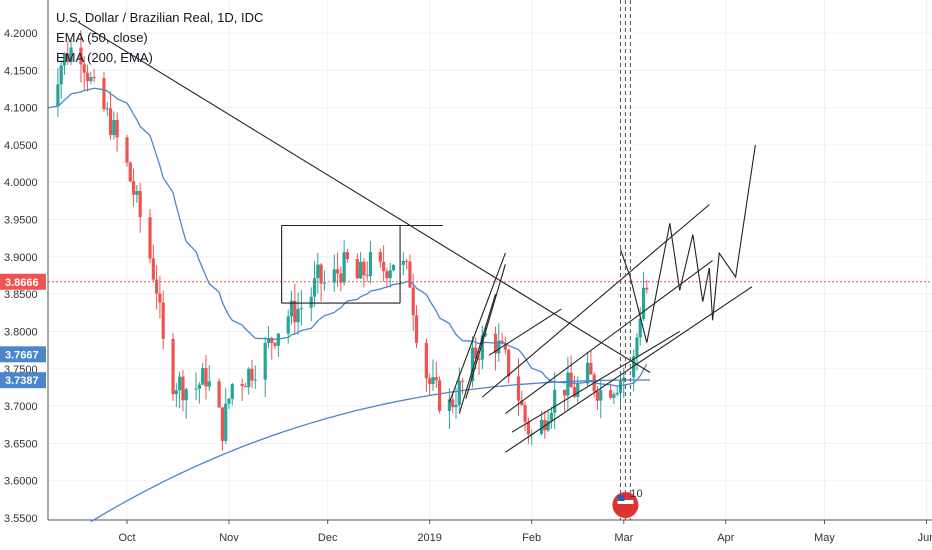 This screenshot has height=550, width=932. I want to click on y-tick-label: 4.1000, so click(21, 109).